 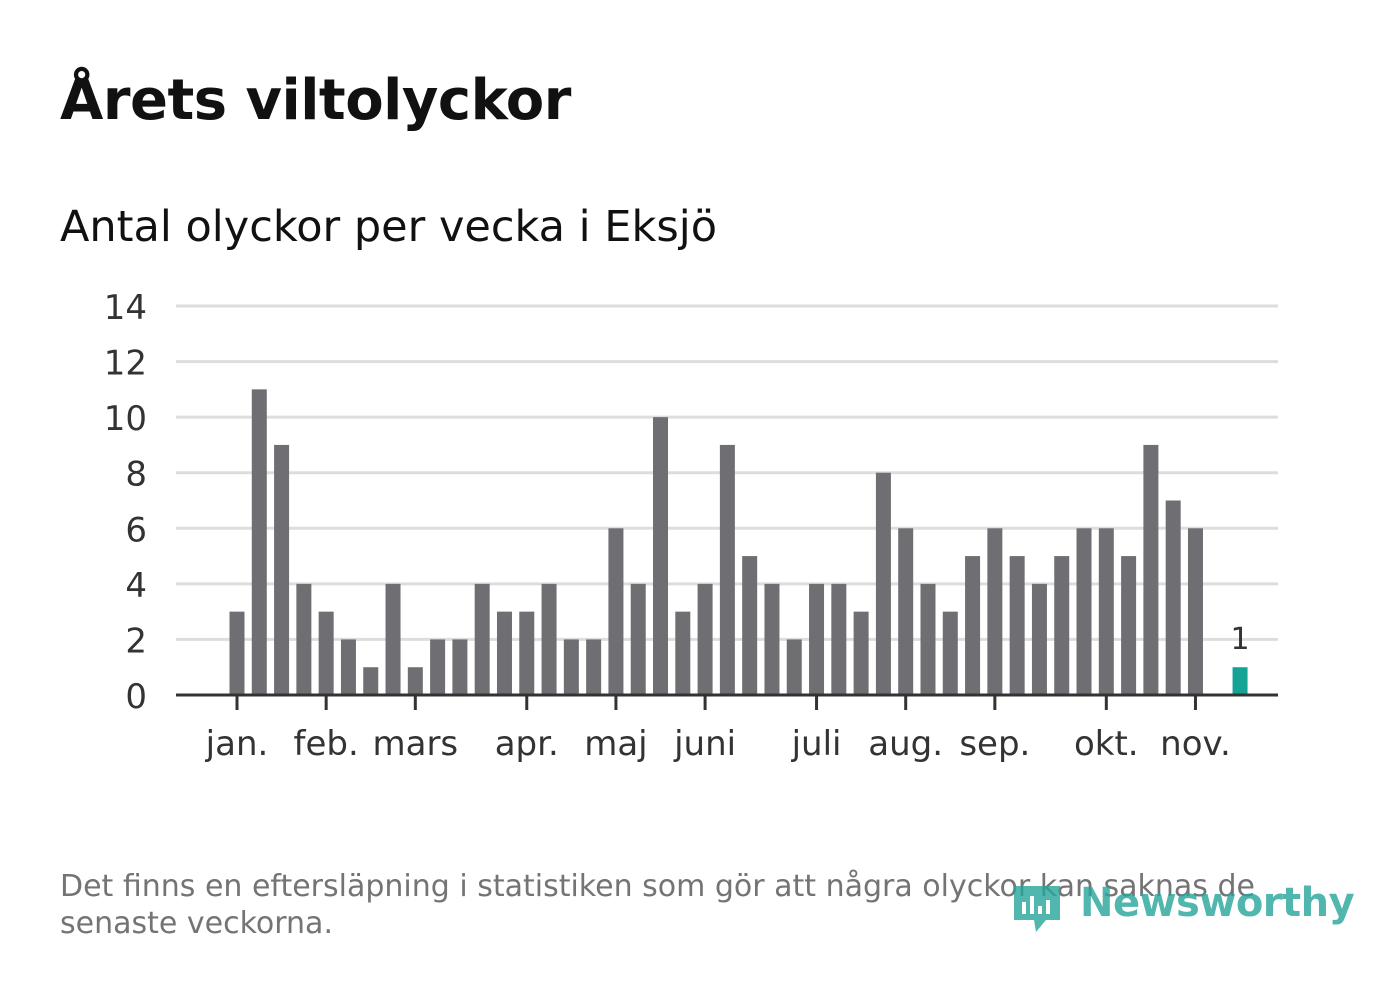 I want to click on data-labels: 1, so click(x=1240, y=639).